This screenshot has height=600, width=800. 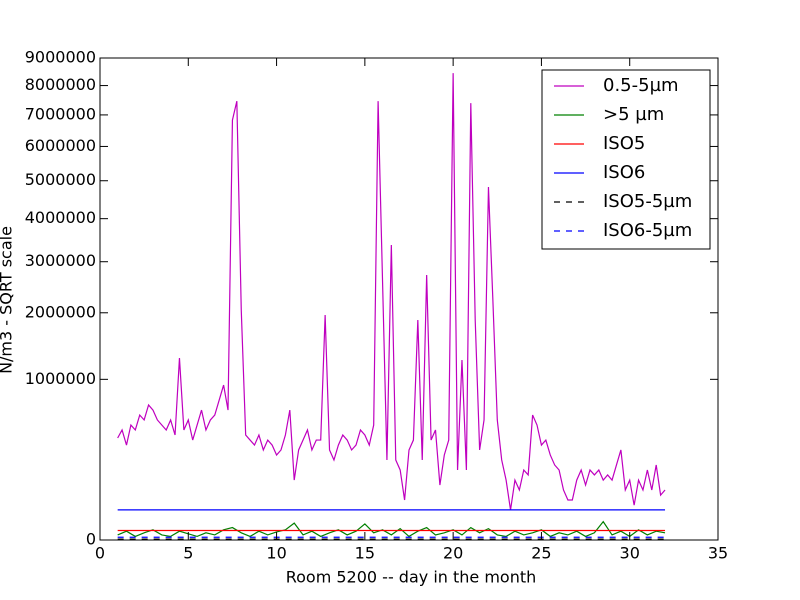 What do you see at coordinates (60, 179) in the screenshot?
I see `y-tick-label: 5000000` at bounding box center [60, 179].